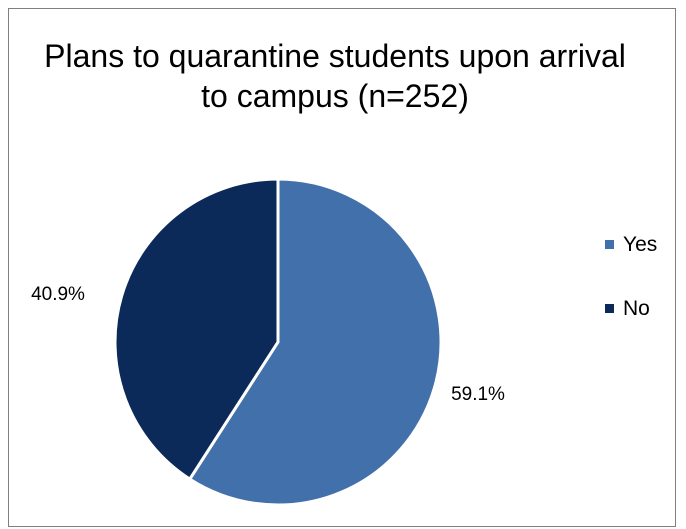 The image size is (686, 529). I want to click on legend-label-no: No, so click(636, 308).